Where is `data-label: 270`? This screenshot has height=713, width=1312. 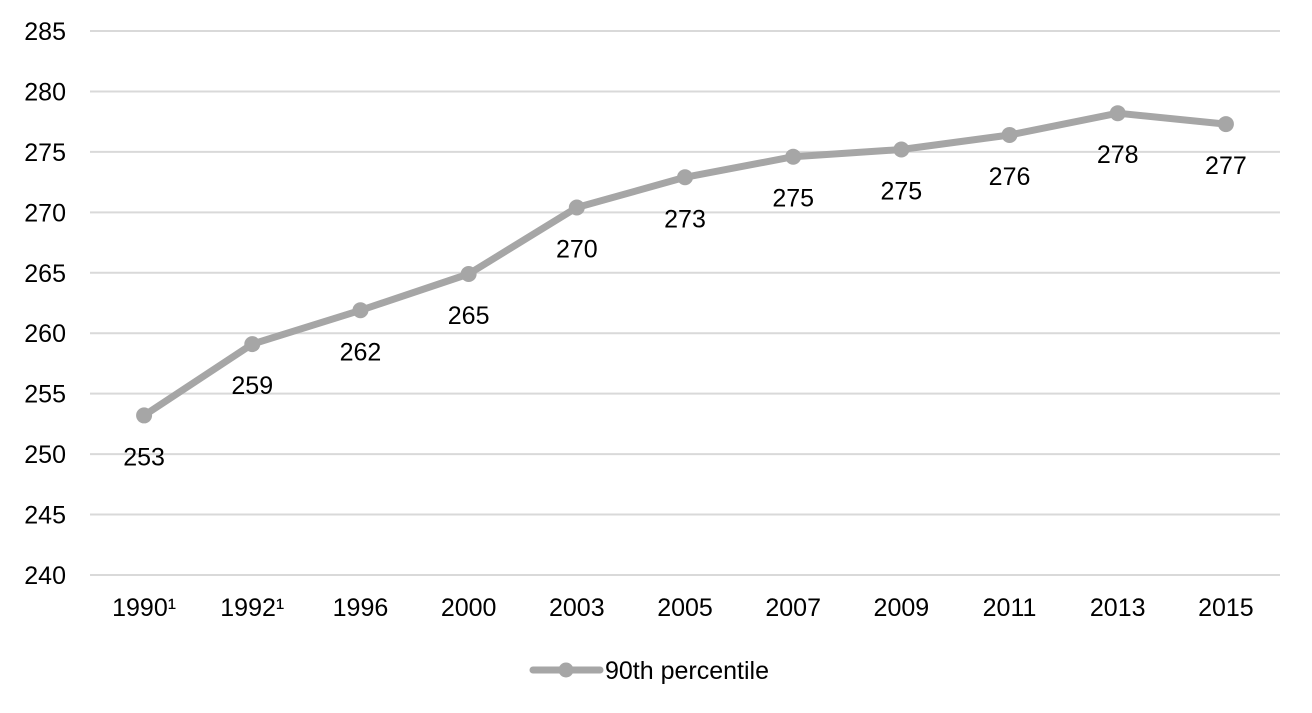
data-label: 270 is located at coordinates (577, 249).